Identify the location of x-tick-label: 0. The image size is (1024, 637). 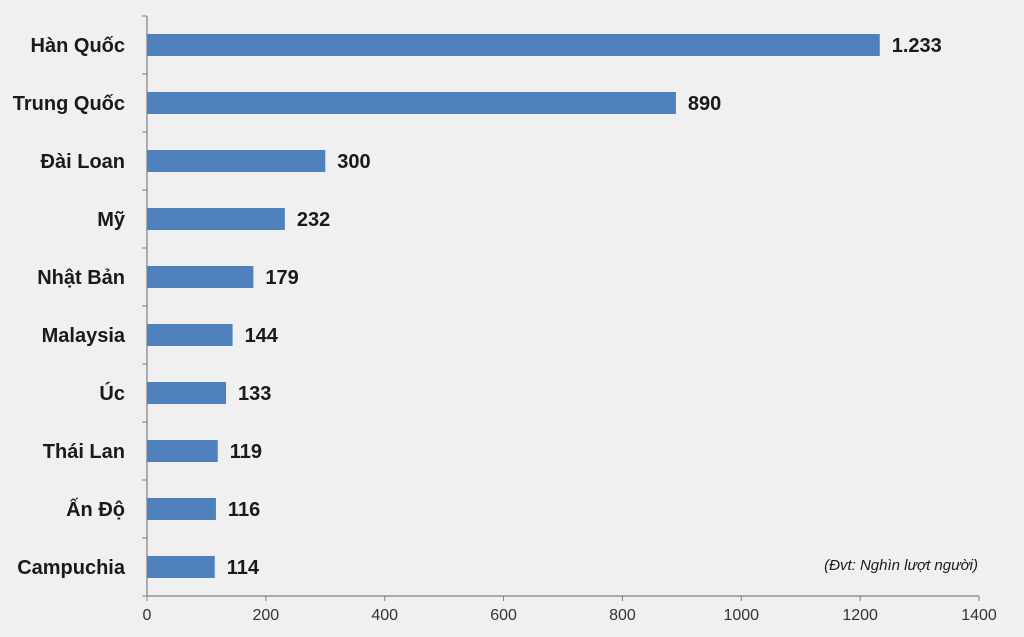
(147, 615).